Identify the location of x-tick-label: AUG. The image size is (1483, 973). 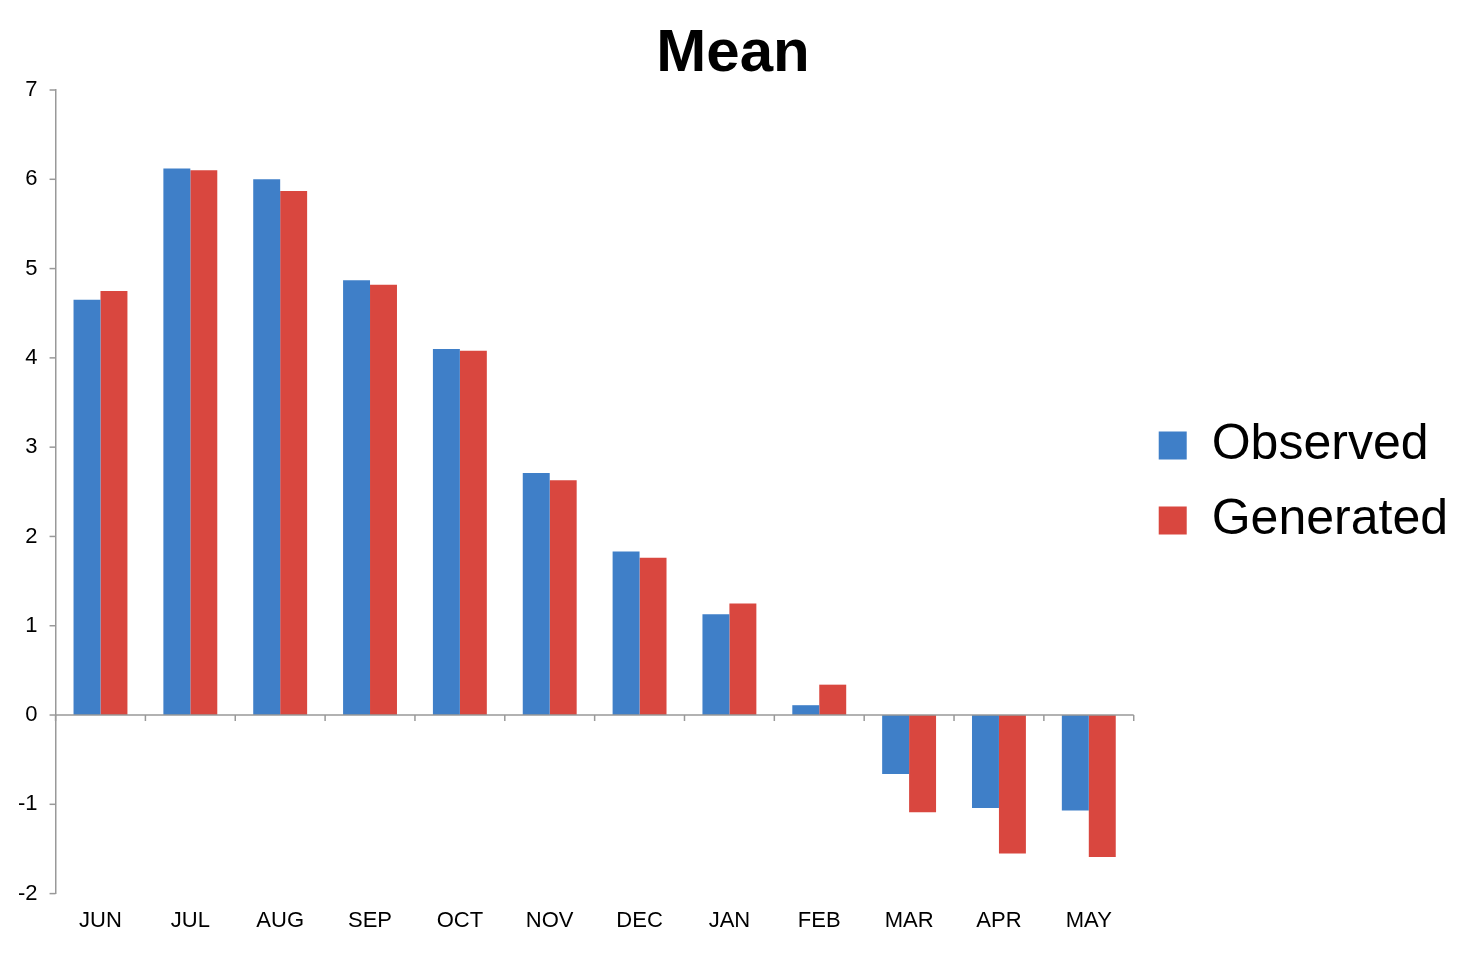
(280, 919).